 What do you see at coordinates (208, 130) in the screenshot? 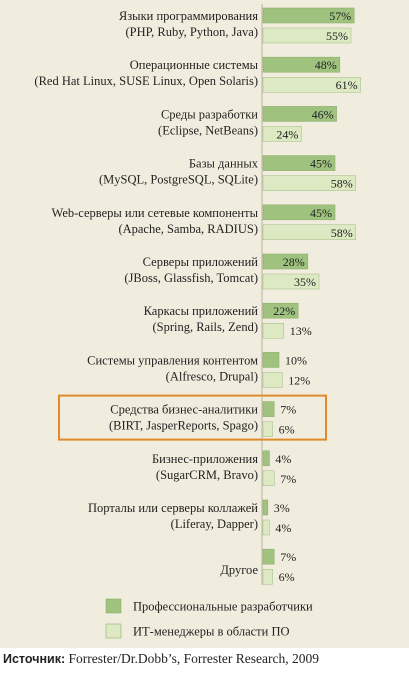
I see `category-sublabel: (Eclipse, NetBeans)` at bounding box center [208, 130].